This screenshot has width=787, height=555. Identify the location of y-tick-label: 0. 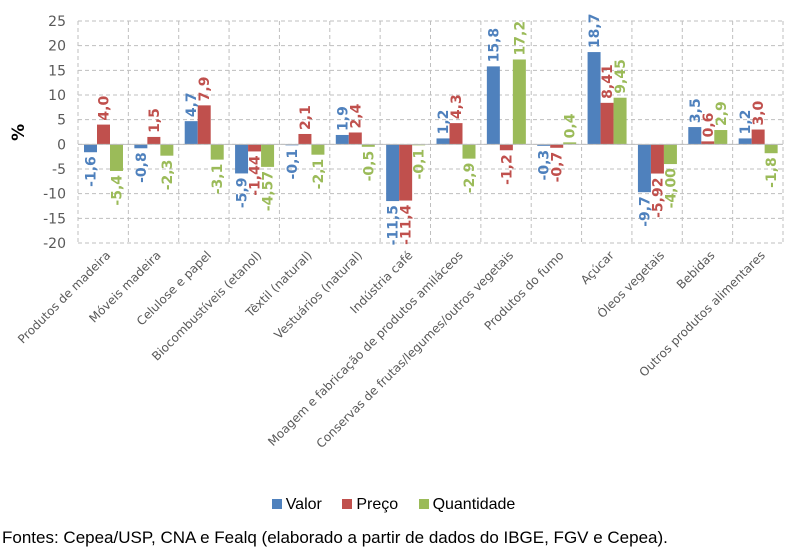
(61, 145).